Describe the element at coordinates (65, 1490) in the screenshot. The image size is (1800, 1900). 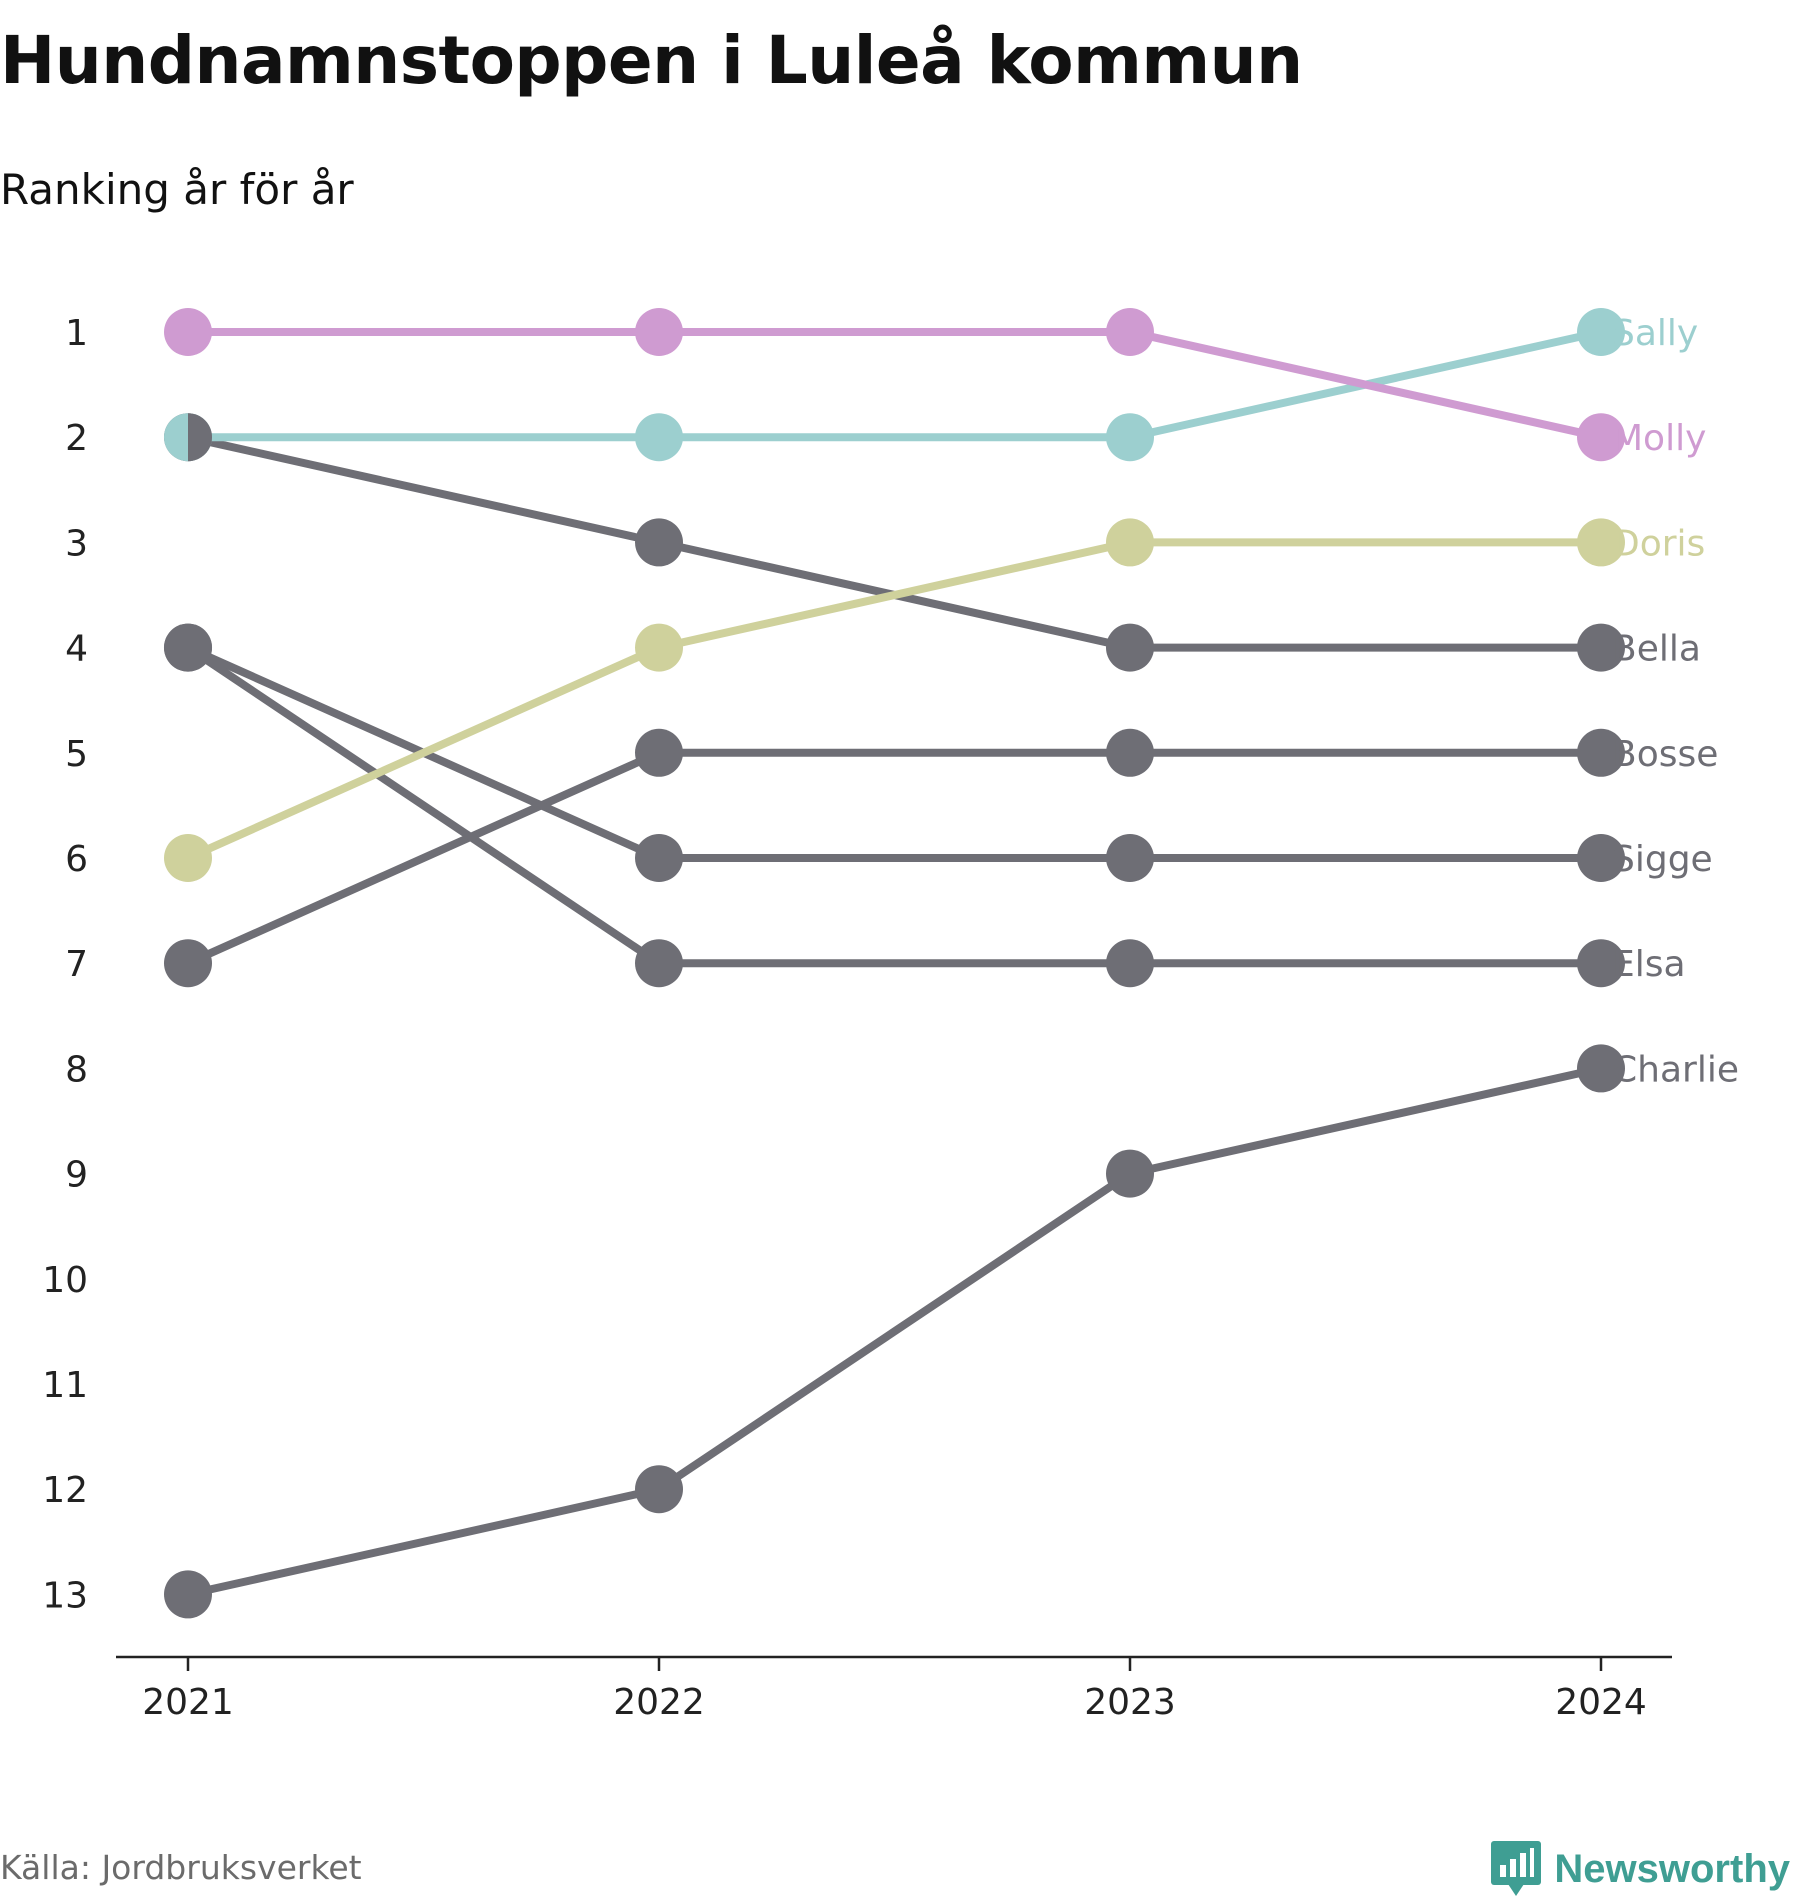
I see `y-tick-label: 12` at that location.